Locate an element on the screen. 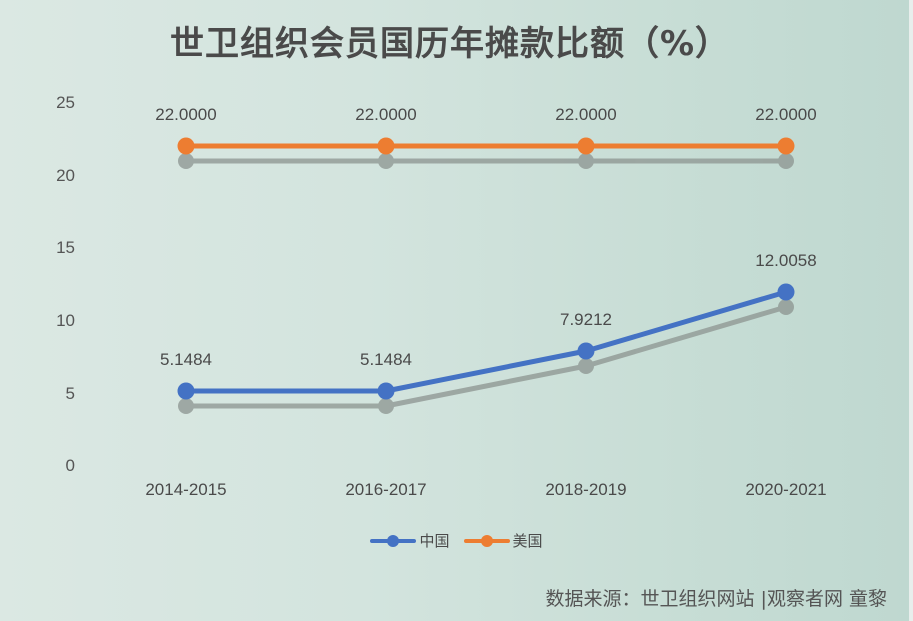  china-label-3: 7.9212 is located at coordinates (586, 319).